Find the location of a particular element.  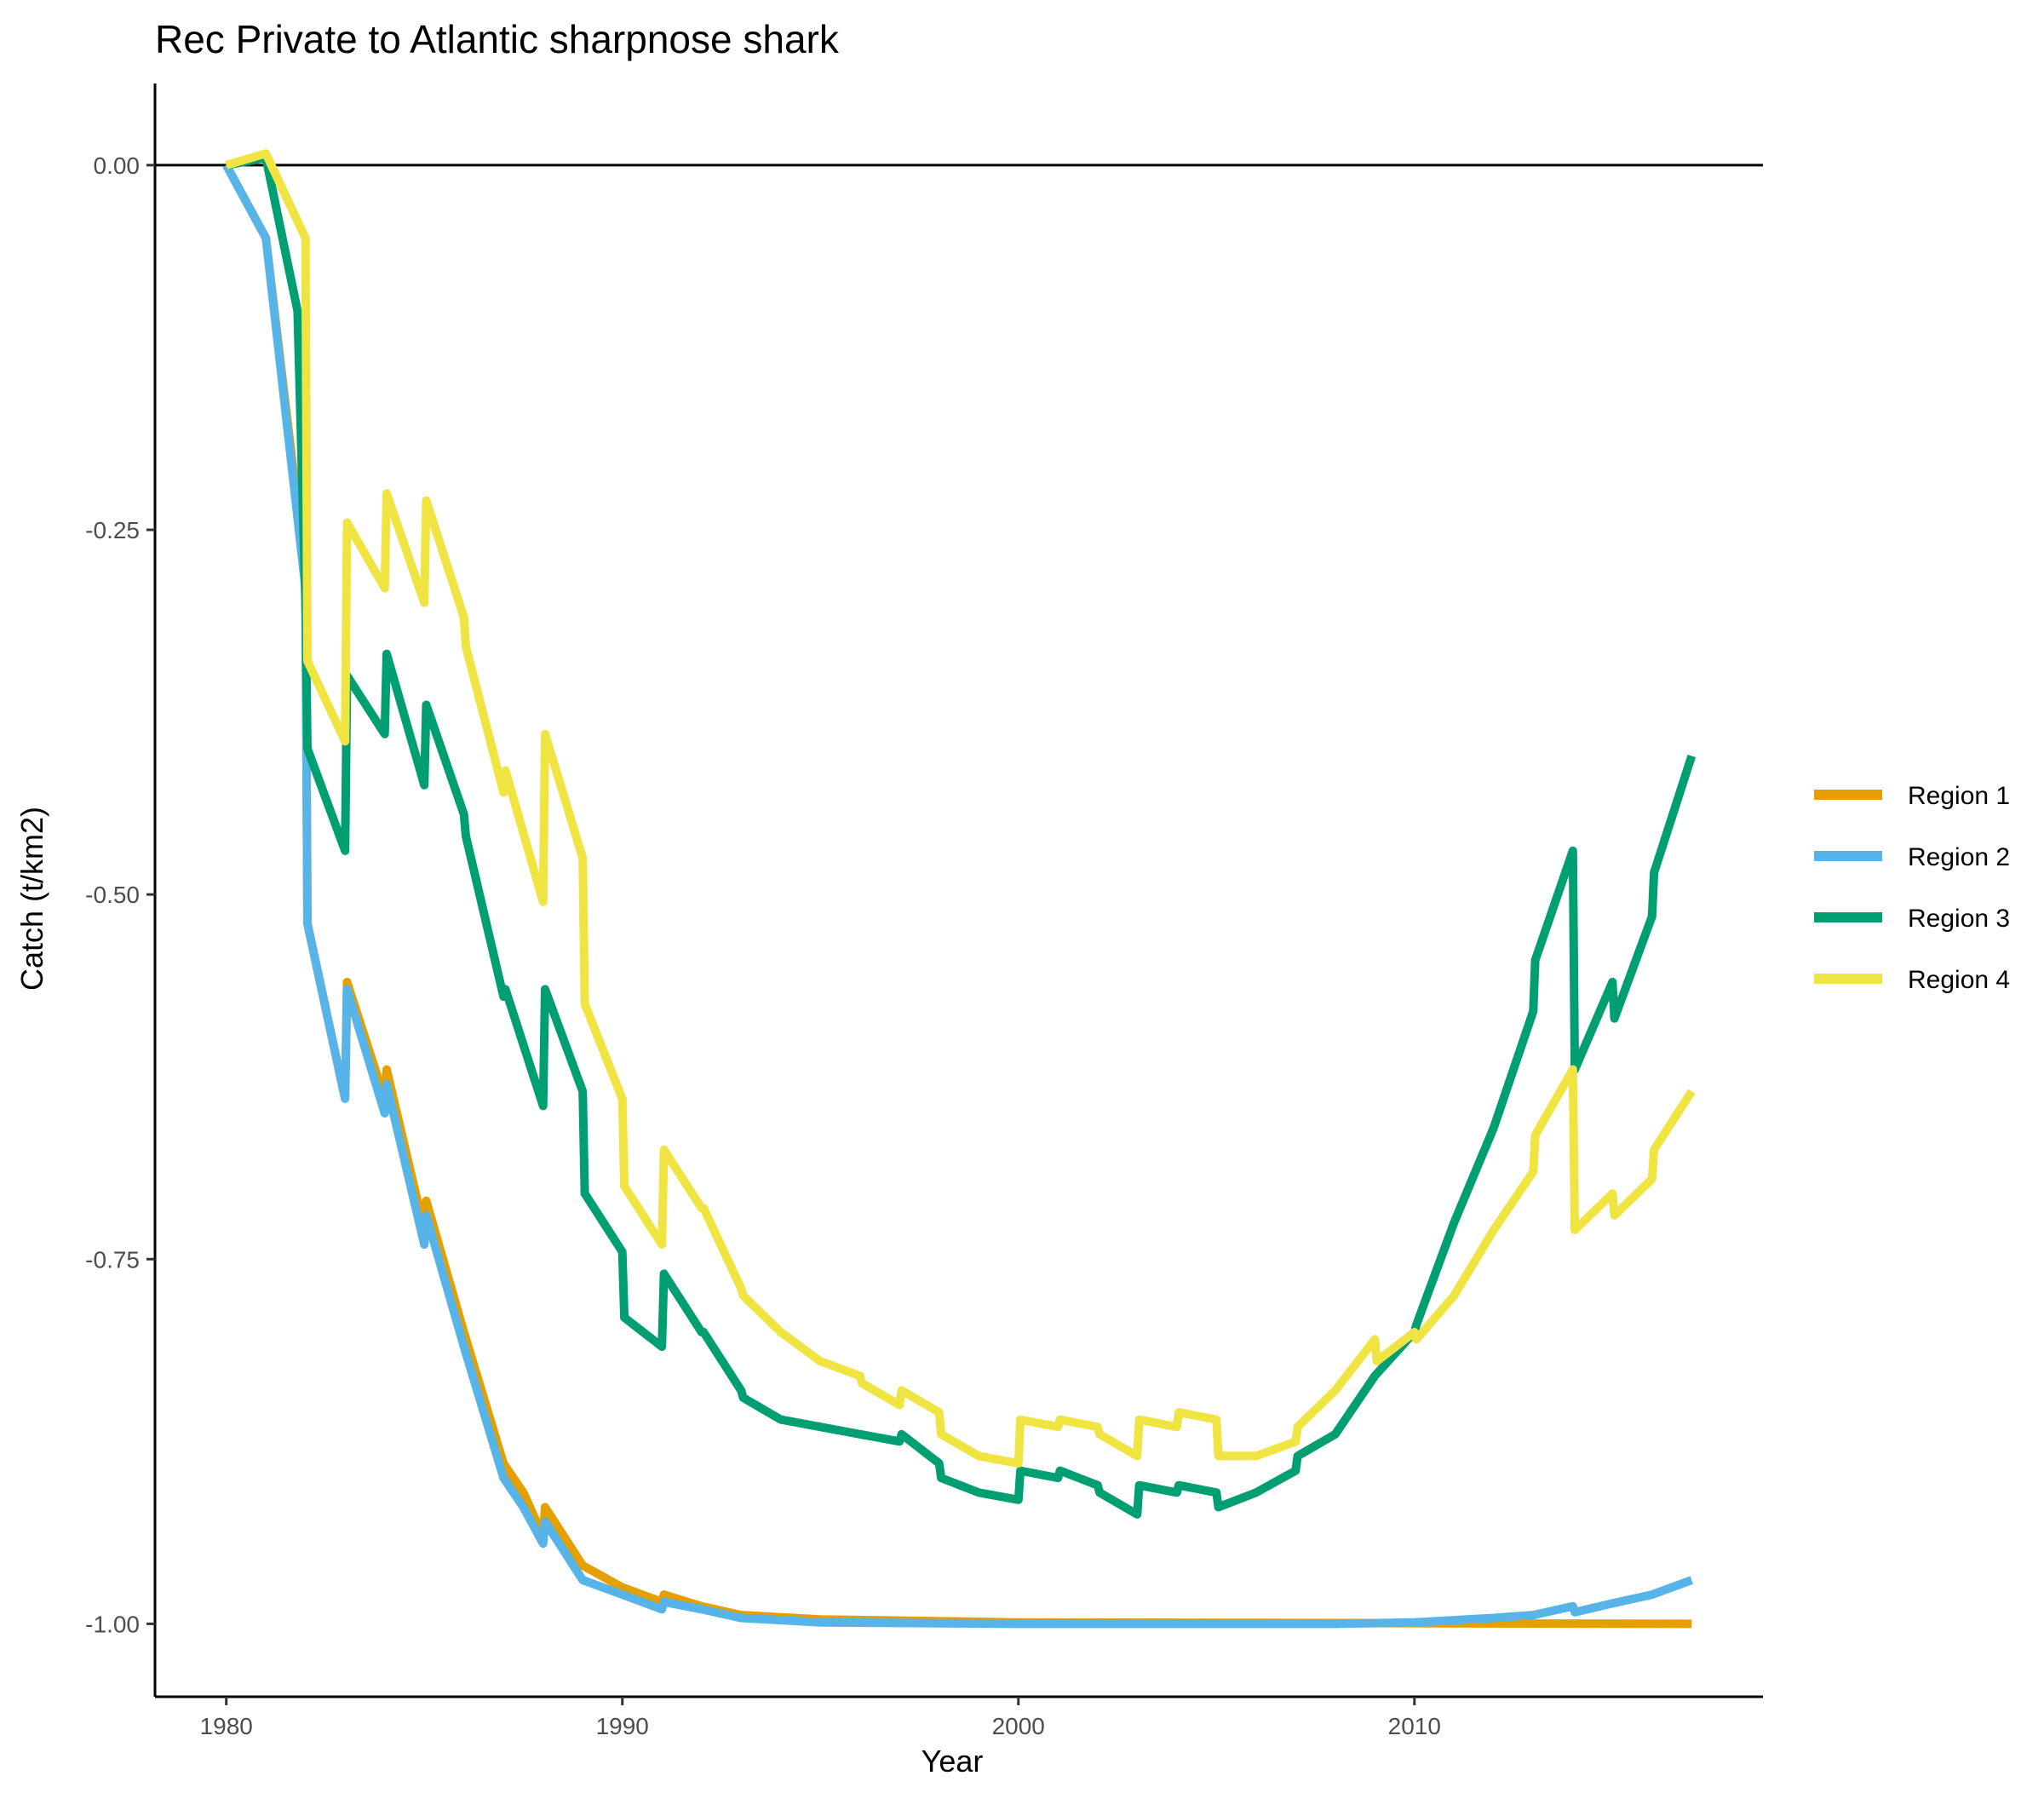

y-tick-label: -0.75 is located at coordinates (112, 1260).